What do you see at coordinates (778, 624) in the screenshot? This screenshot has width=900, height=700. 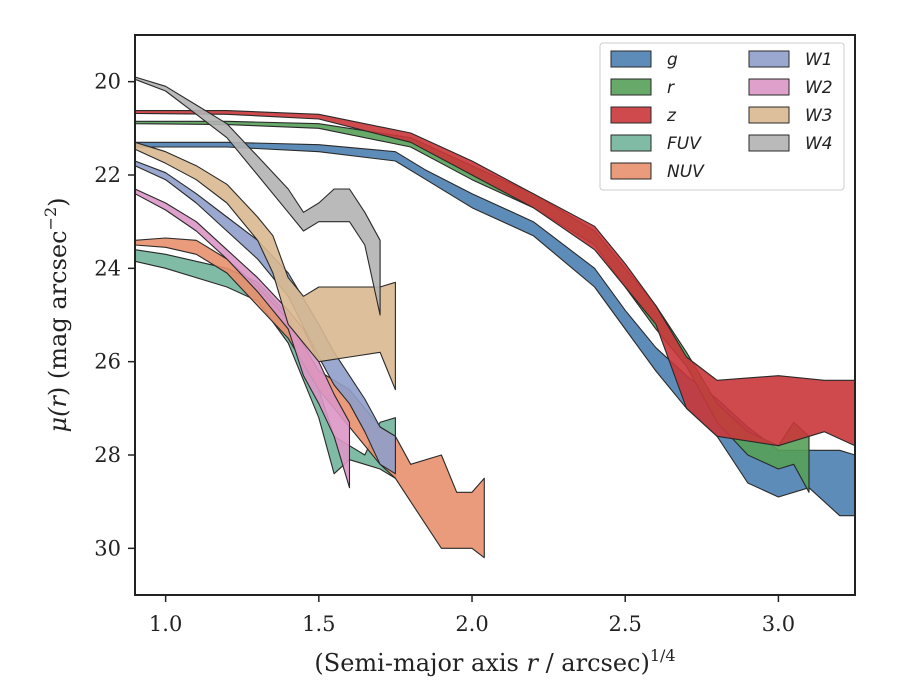 I see `x-tick-label: 3.0` at bounding box center [778, 624].